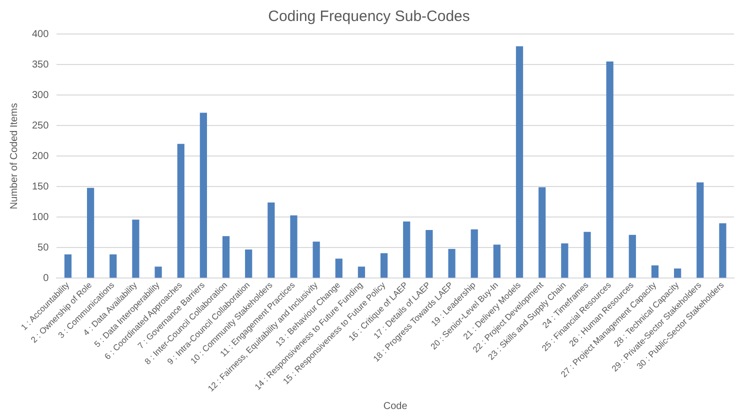 This screenshot has height=418, width=746. What do you see at coordinates (41, 126) in the screenshot?
I see `y-tick-label: 250` at bounding box center [41, 126].